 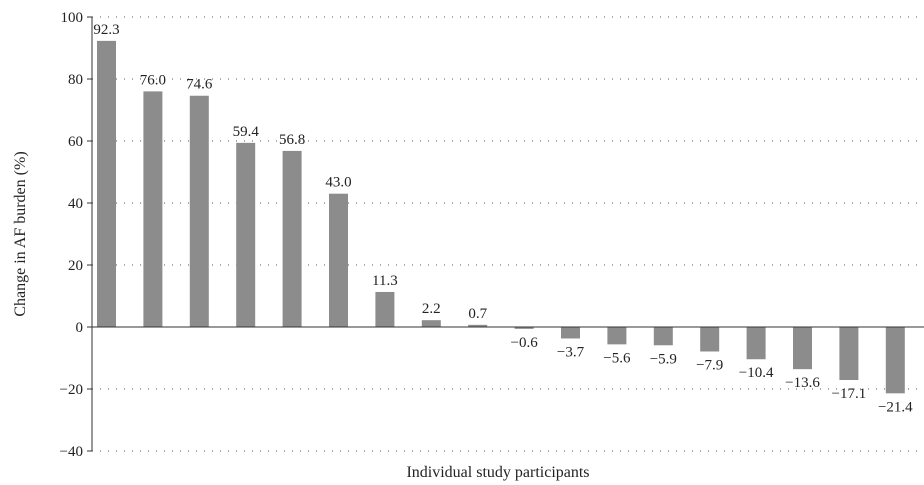 What do you see at coordinates (71, 452) in the screenshot?
I see `y-tick-label: −40` at bounding box center [71, 452].